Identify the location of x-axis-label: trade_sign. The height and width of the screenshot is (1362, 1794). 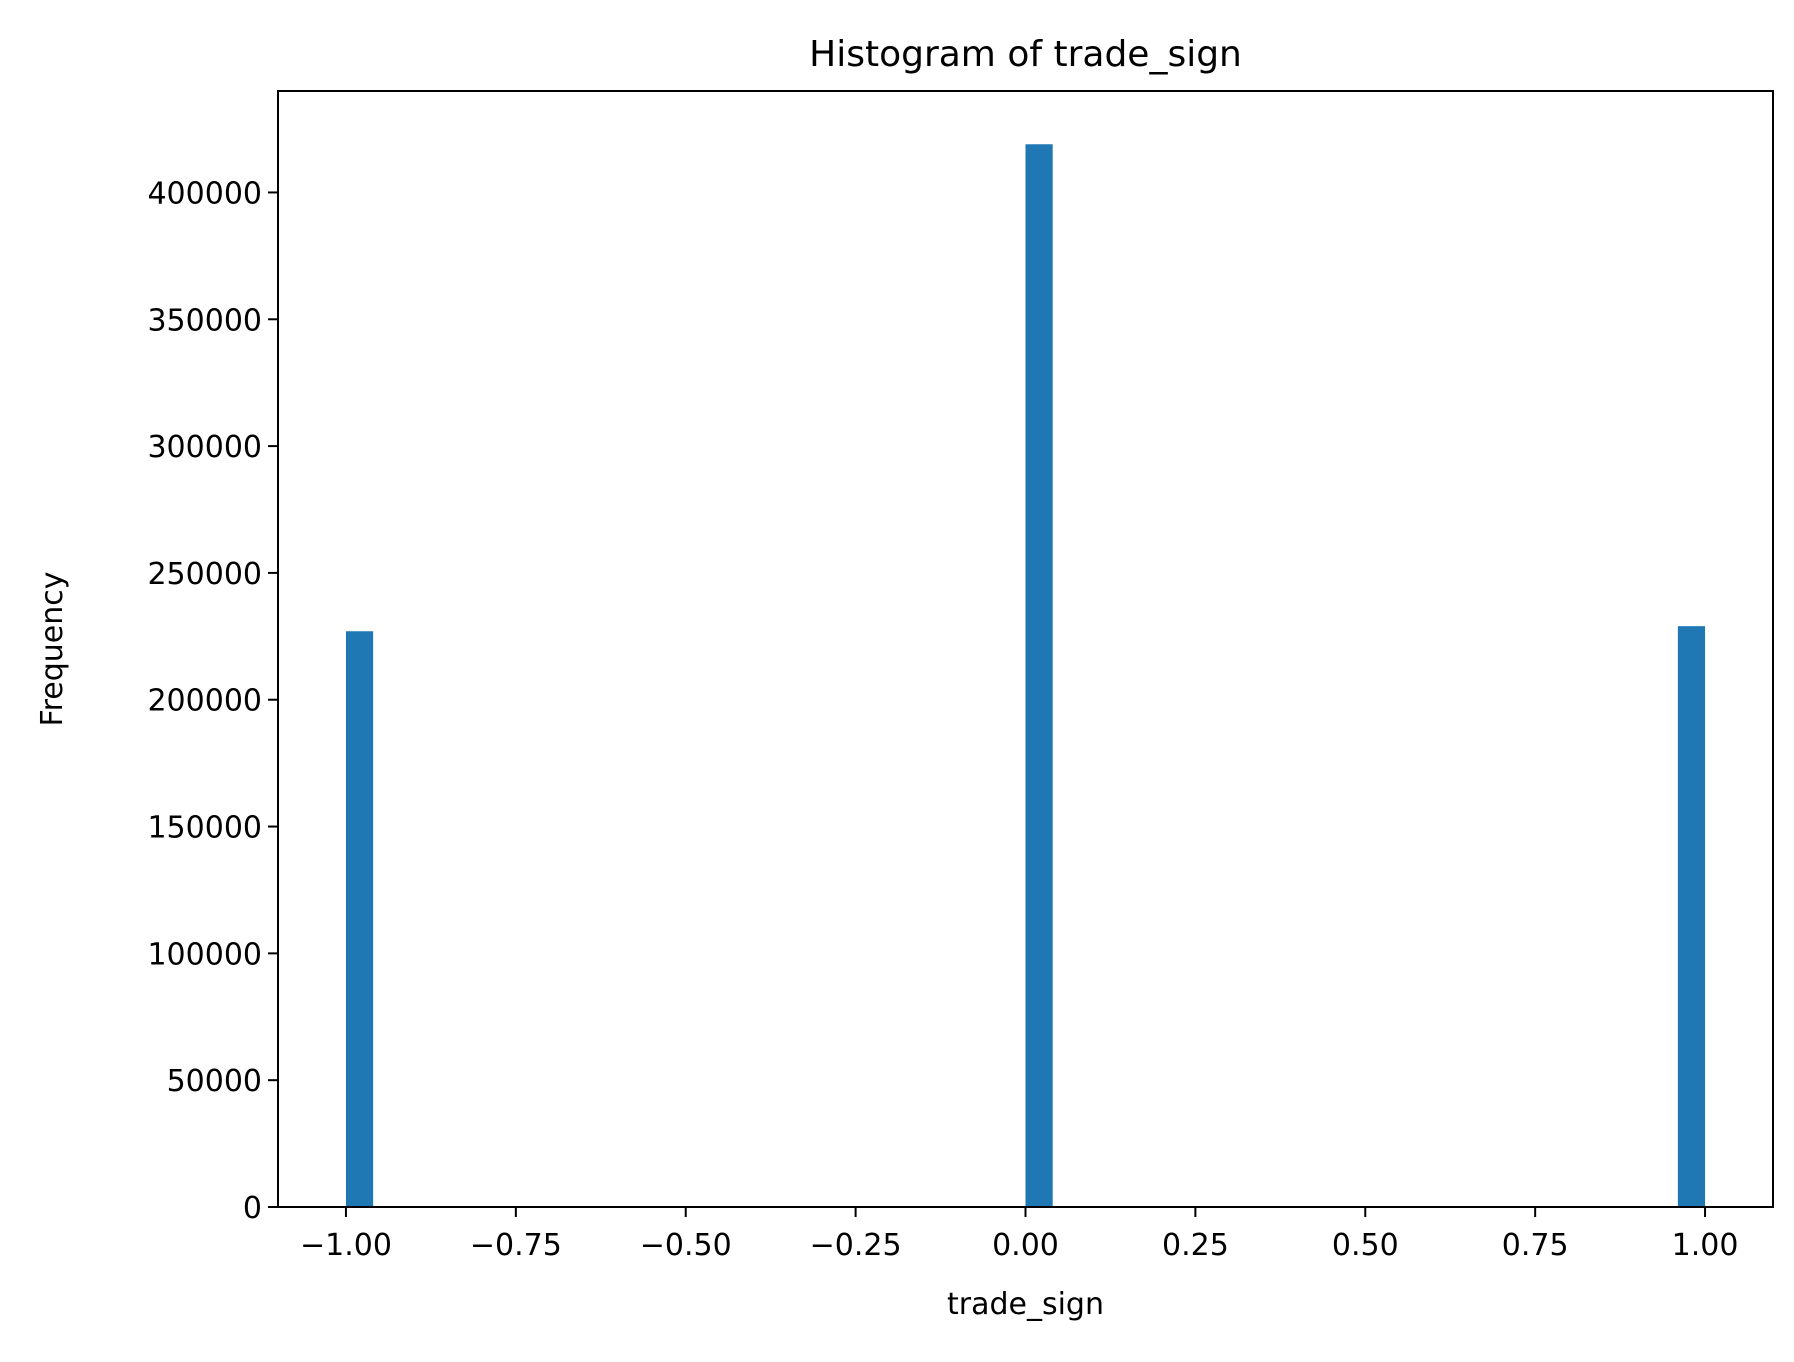
(1025, 1304).